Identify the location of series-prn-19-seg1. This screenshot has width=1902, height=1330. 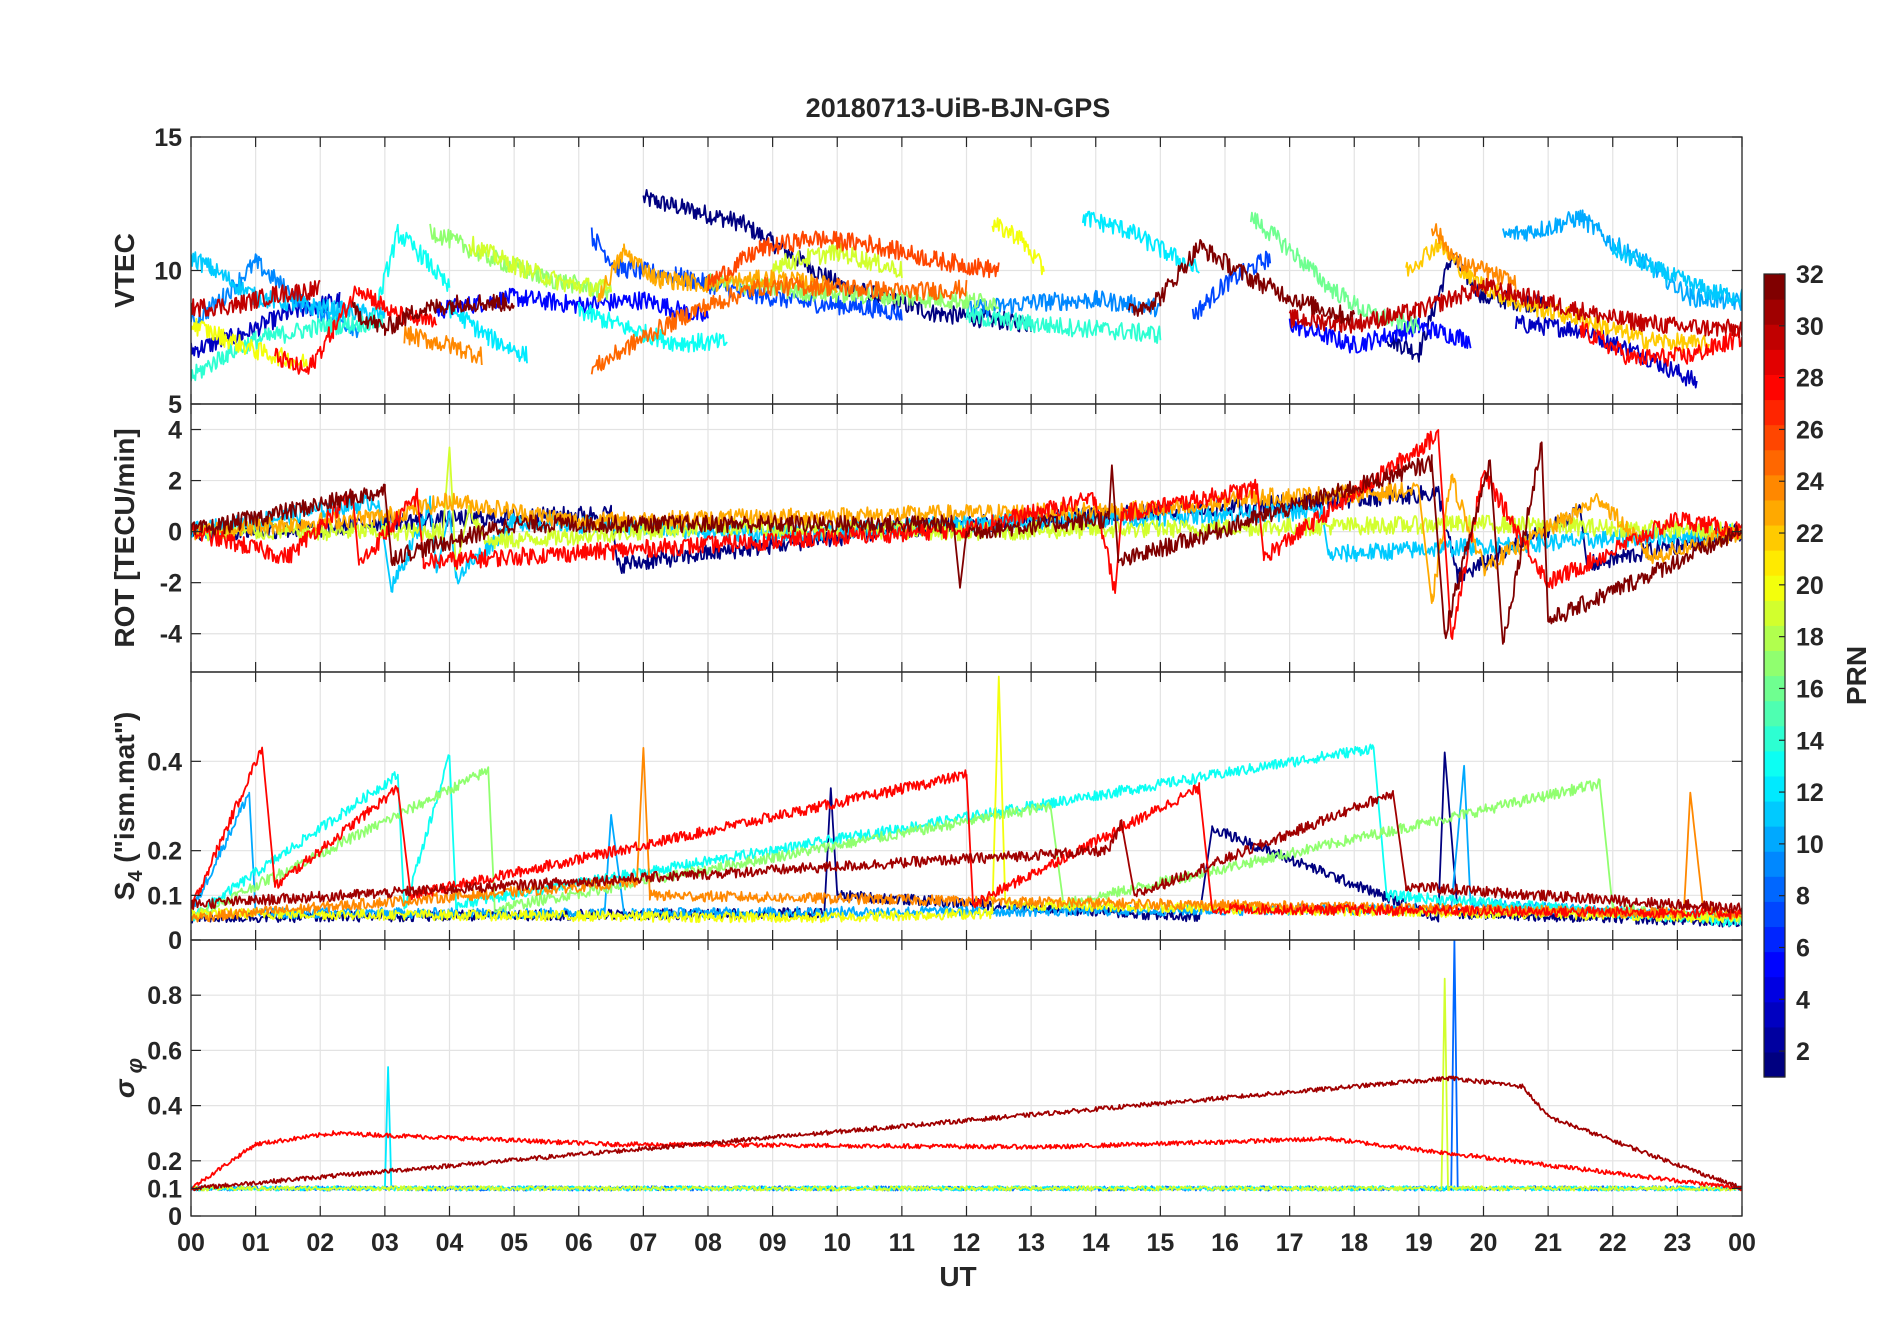
(837, 260).